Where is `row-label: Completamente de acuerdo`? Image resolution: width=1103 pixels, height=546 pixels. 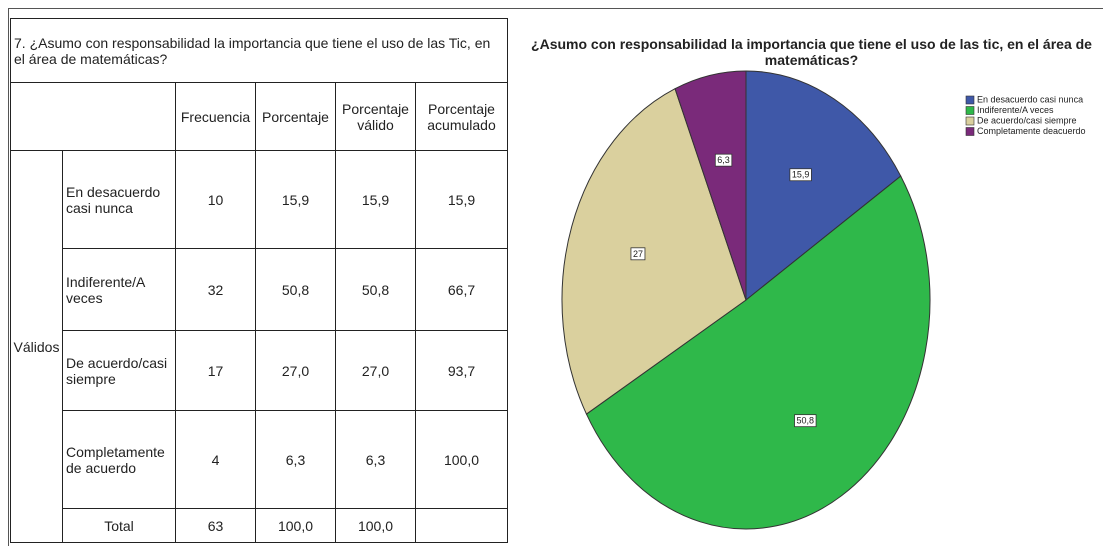
row-label: Completamente de acuerdo is located at coordinates (119, 459).